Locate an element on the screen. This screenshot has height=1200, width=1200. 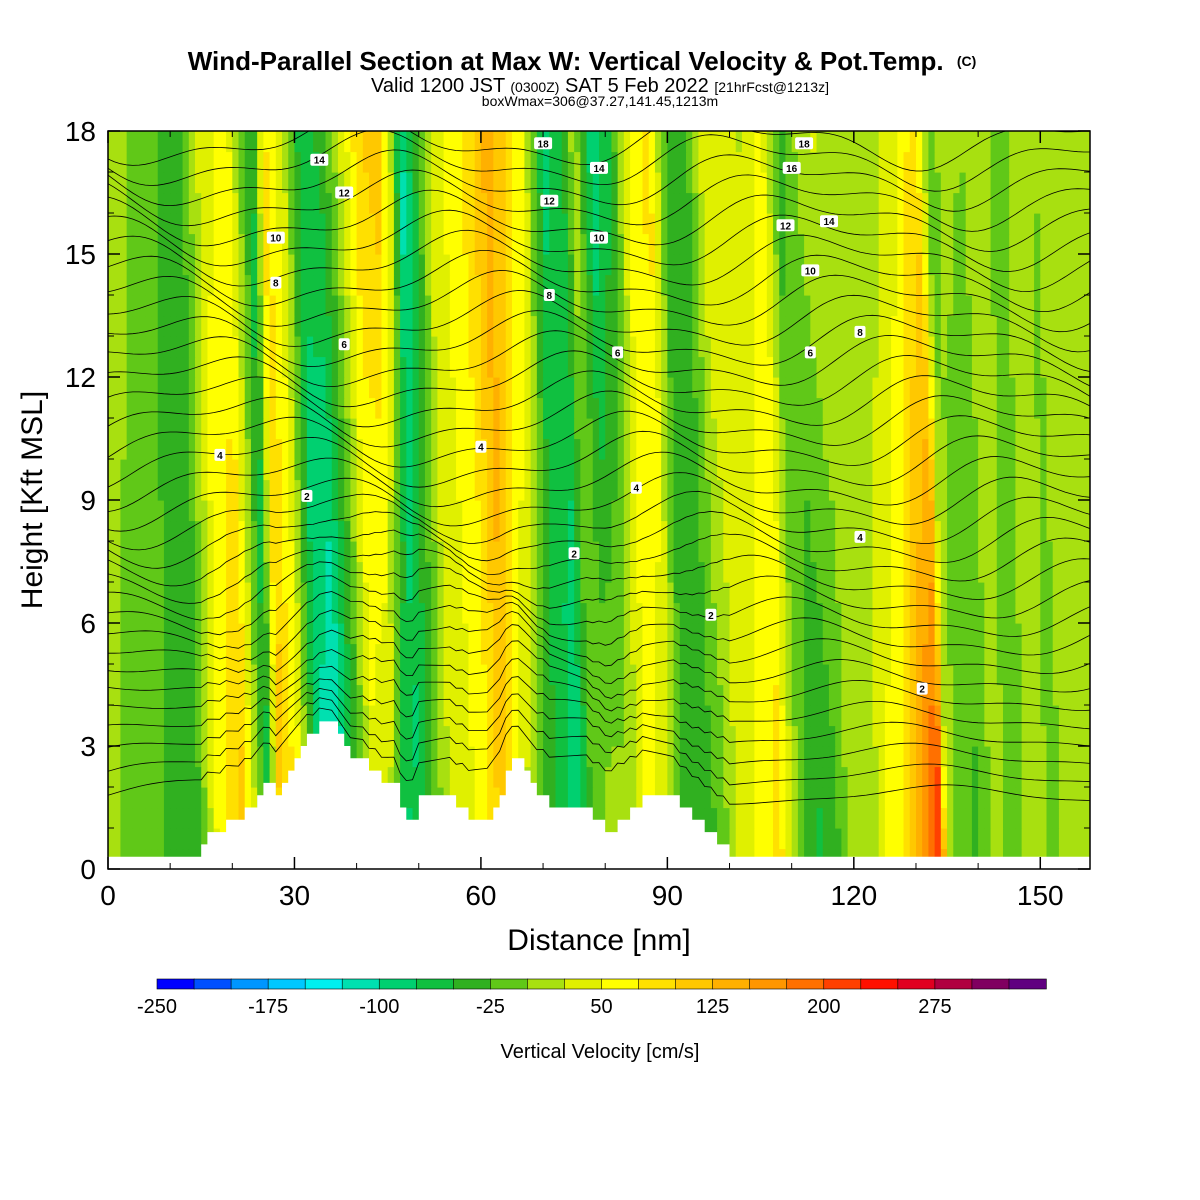
field-cell-1985 is located at coordinates (664, 613).